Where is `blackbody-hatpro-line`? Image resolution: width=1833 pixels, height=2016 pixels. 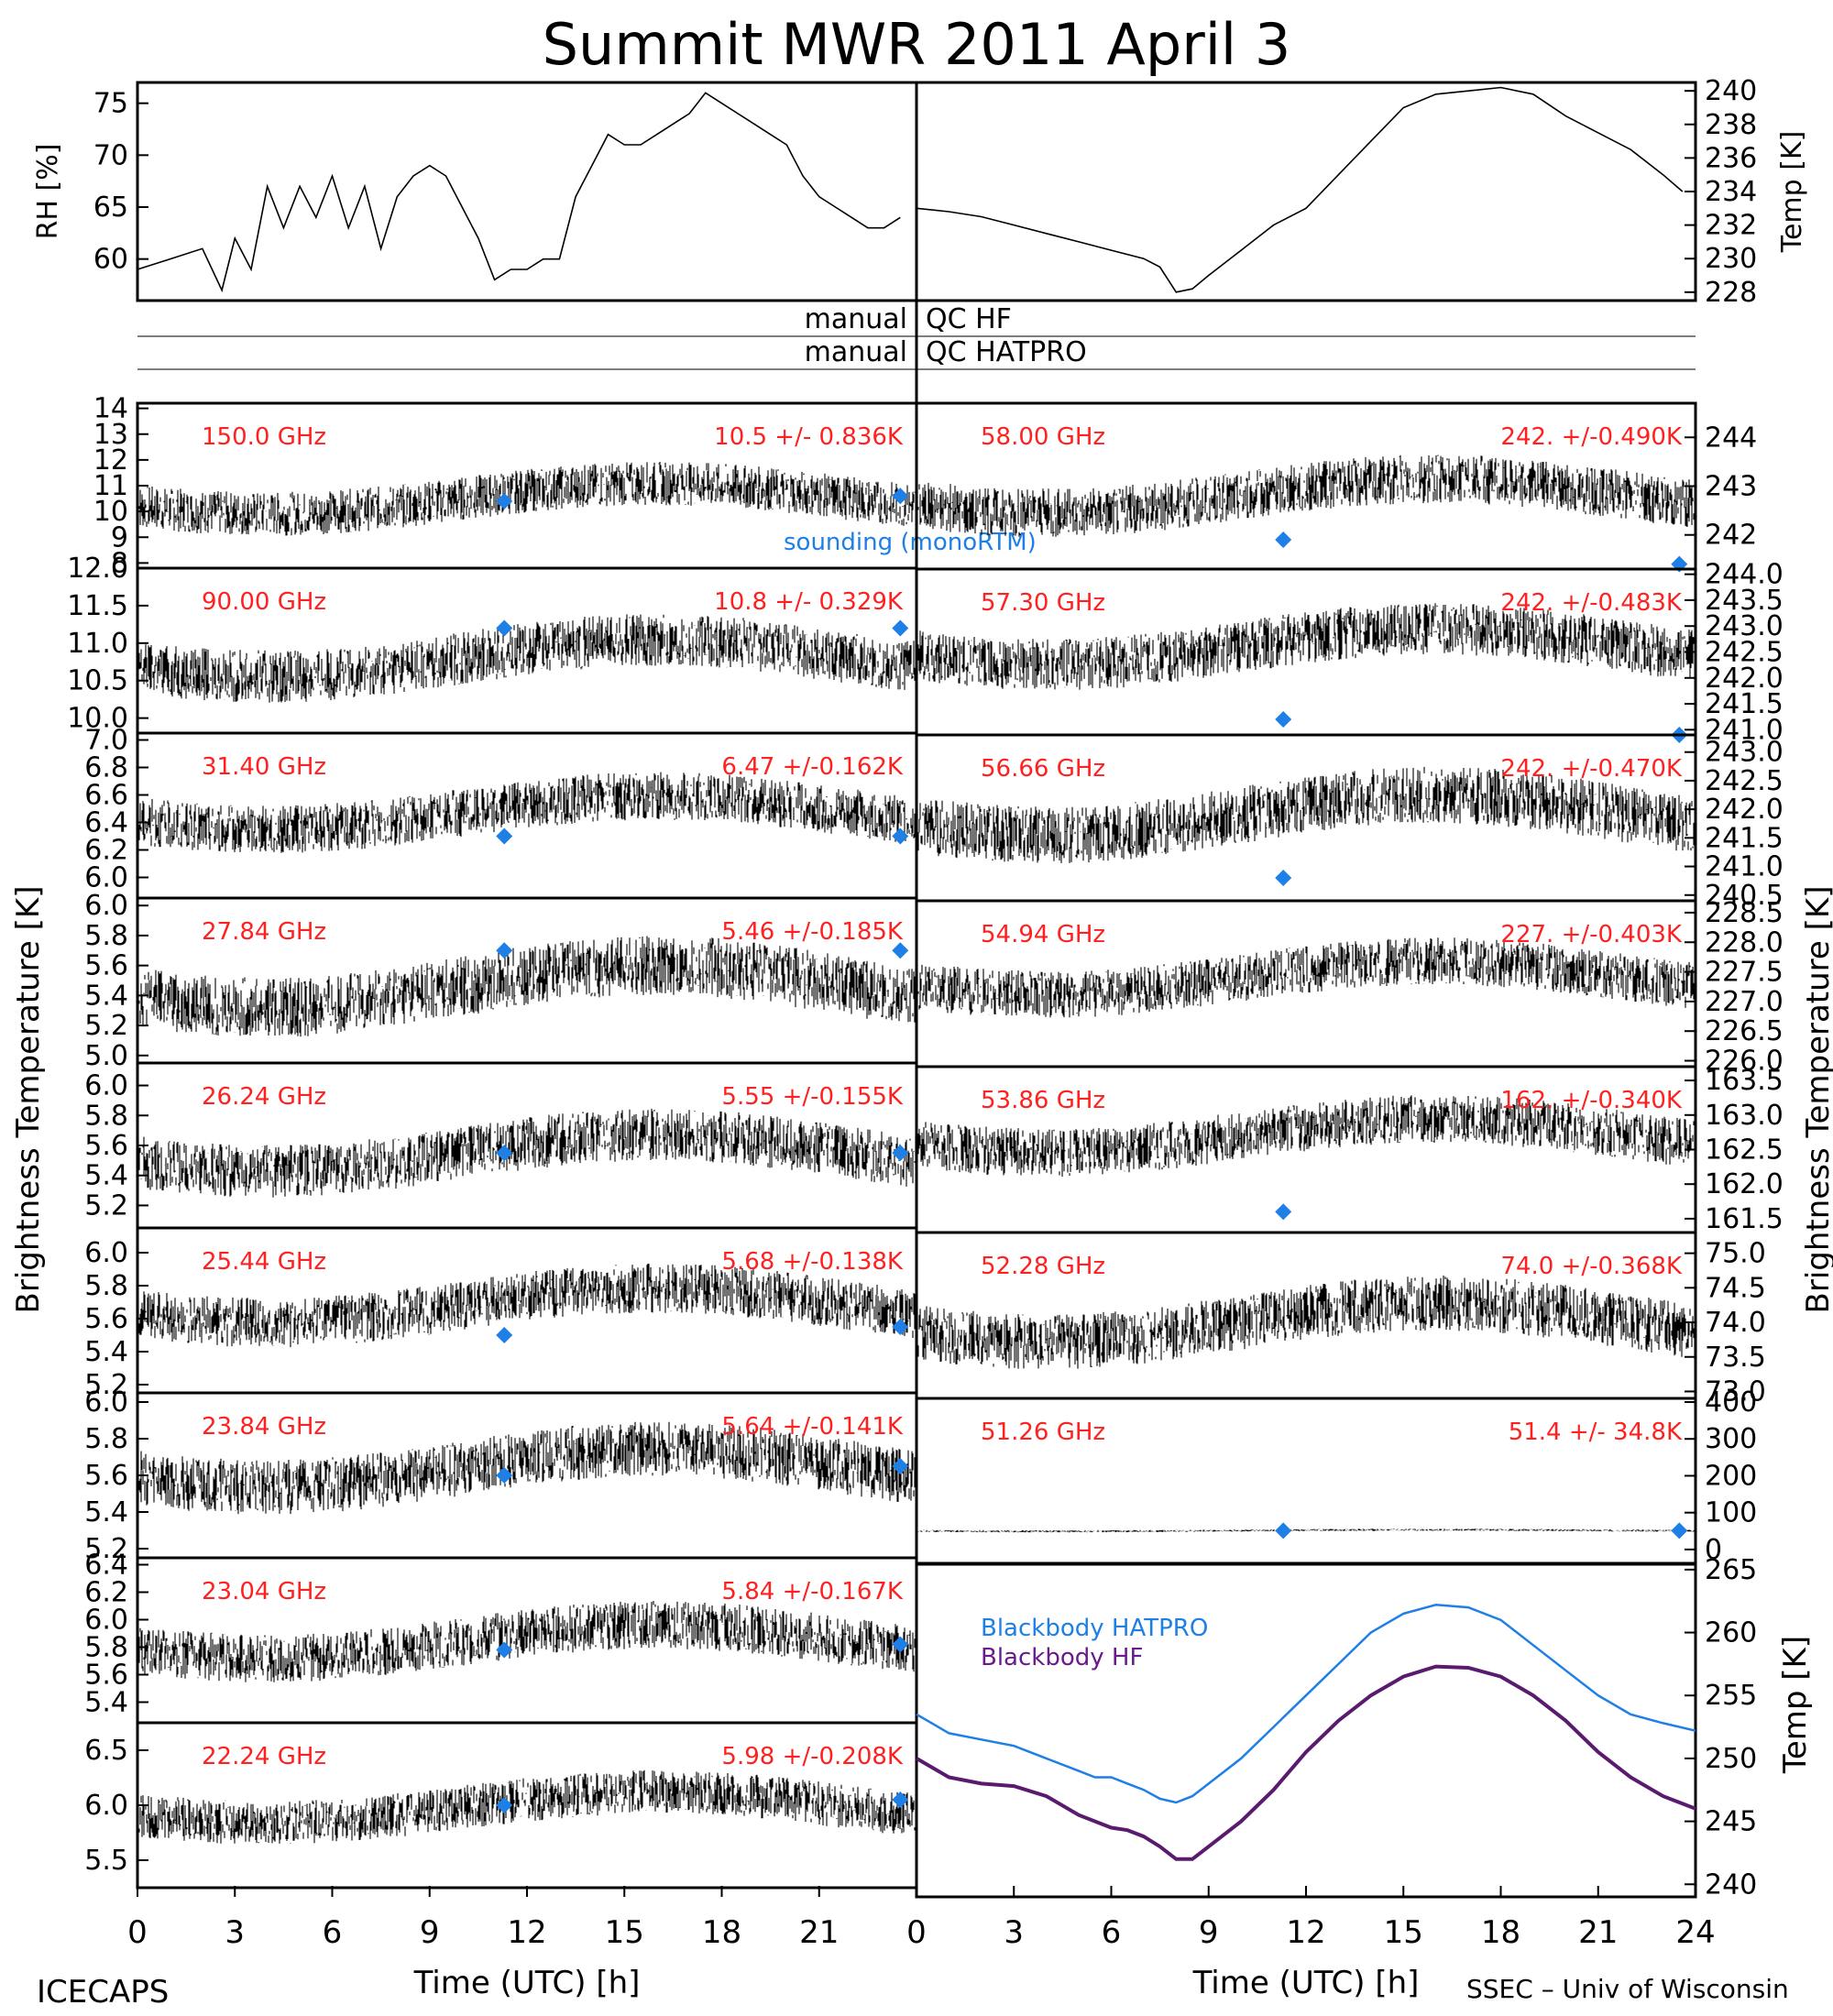 blackbody-hatpro-line is located at coordinates (1306, 1704).